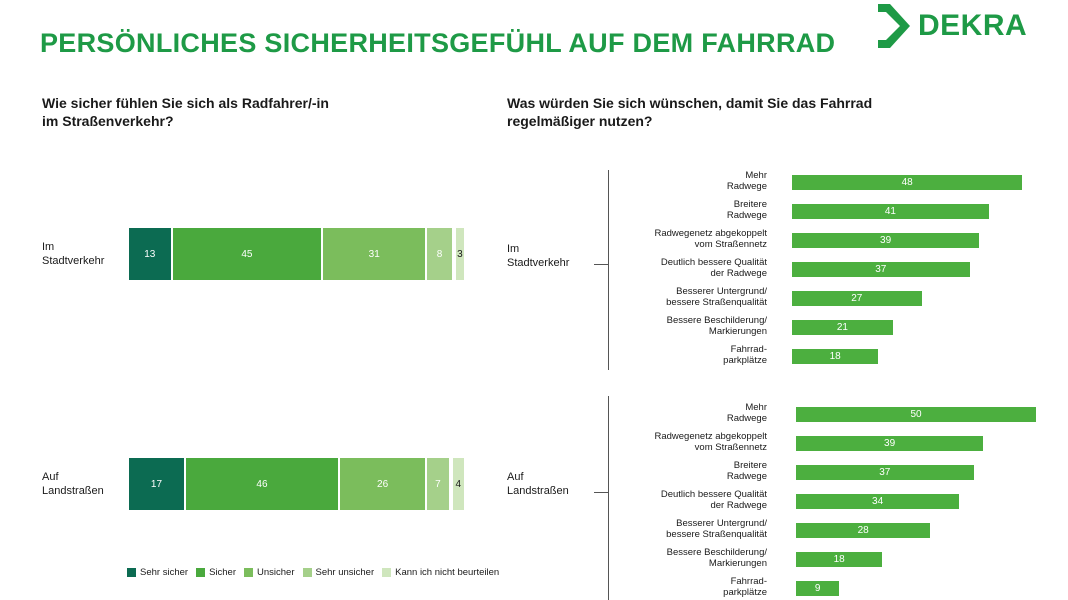  Describe the element at coordinates (458, 484) in the screenshot. I see `data-label: 4` at that location.